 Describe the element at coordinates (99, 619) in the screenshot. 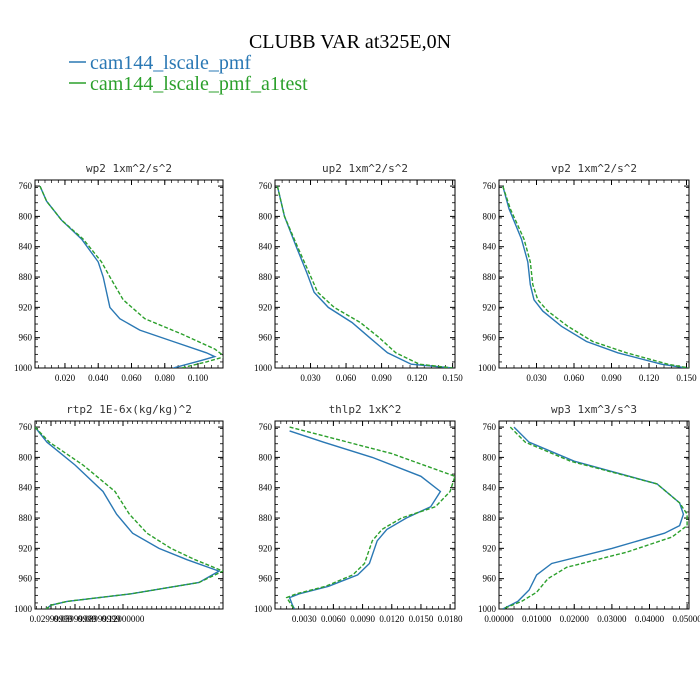

I see `x-tick-label: 0.08999999` at that location.